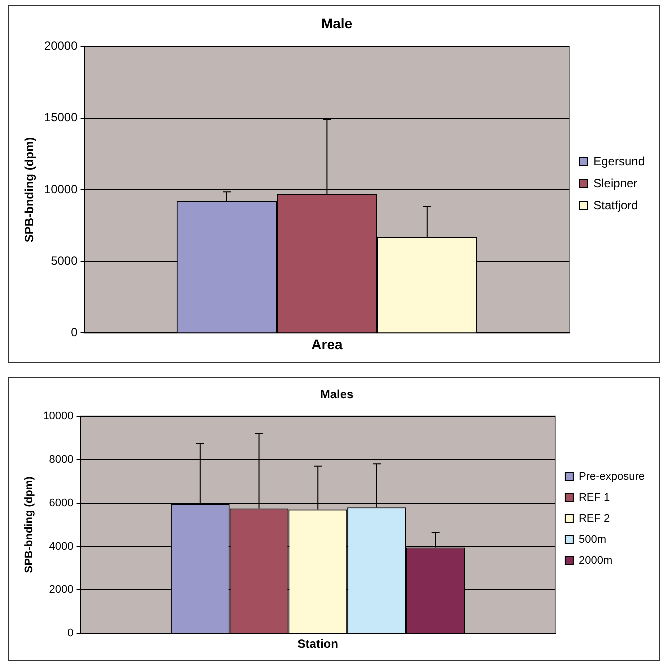 The image size is (663, 664). Describe the element at coordinates (616, 183) in the screenshot. I see `legend-label: Sleipner` at that location.